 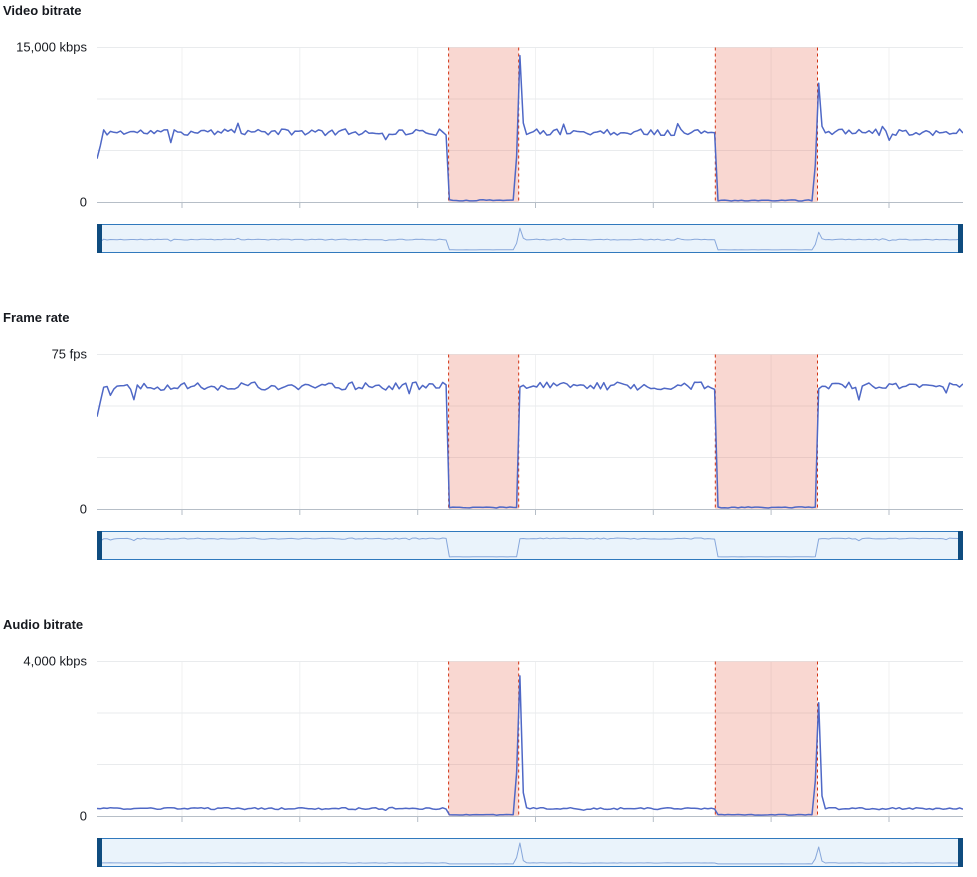 What do you see at coordinates (42, 10) in the screenshot?
I see `chart-title: Video bitrate` at bounding box center [42, 10].